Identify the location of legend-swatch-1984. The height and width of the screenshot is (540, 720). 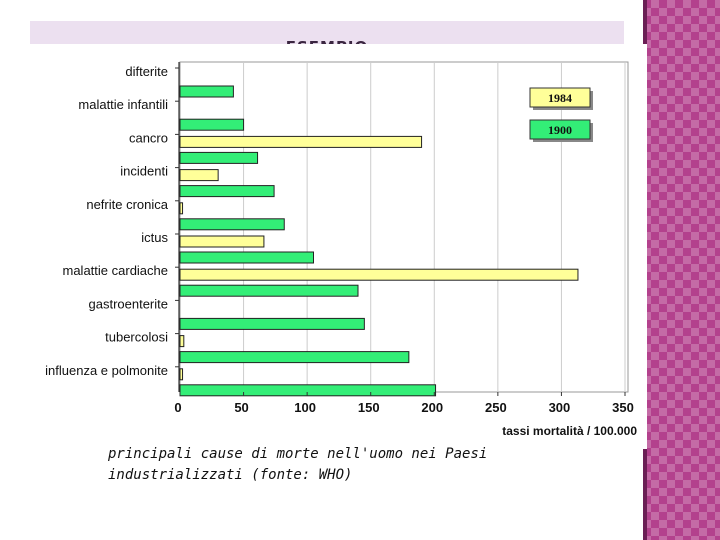
(560, 97).